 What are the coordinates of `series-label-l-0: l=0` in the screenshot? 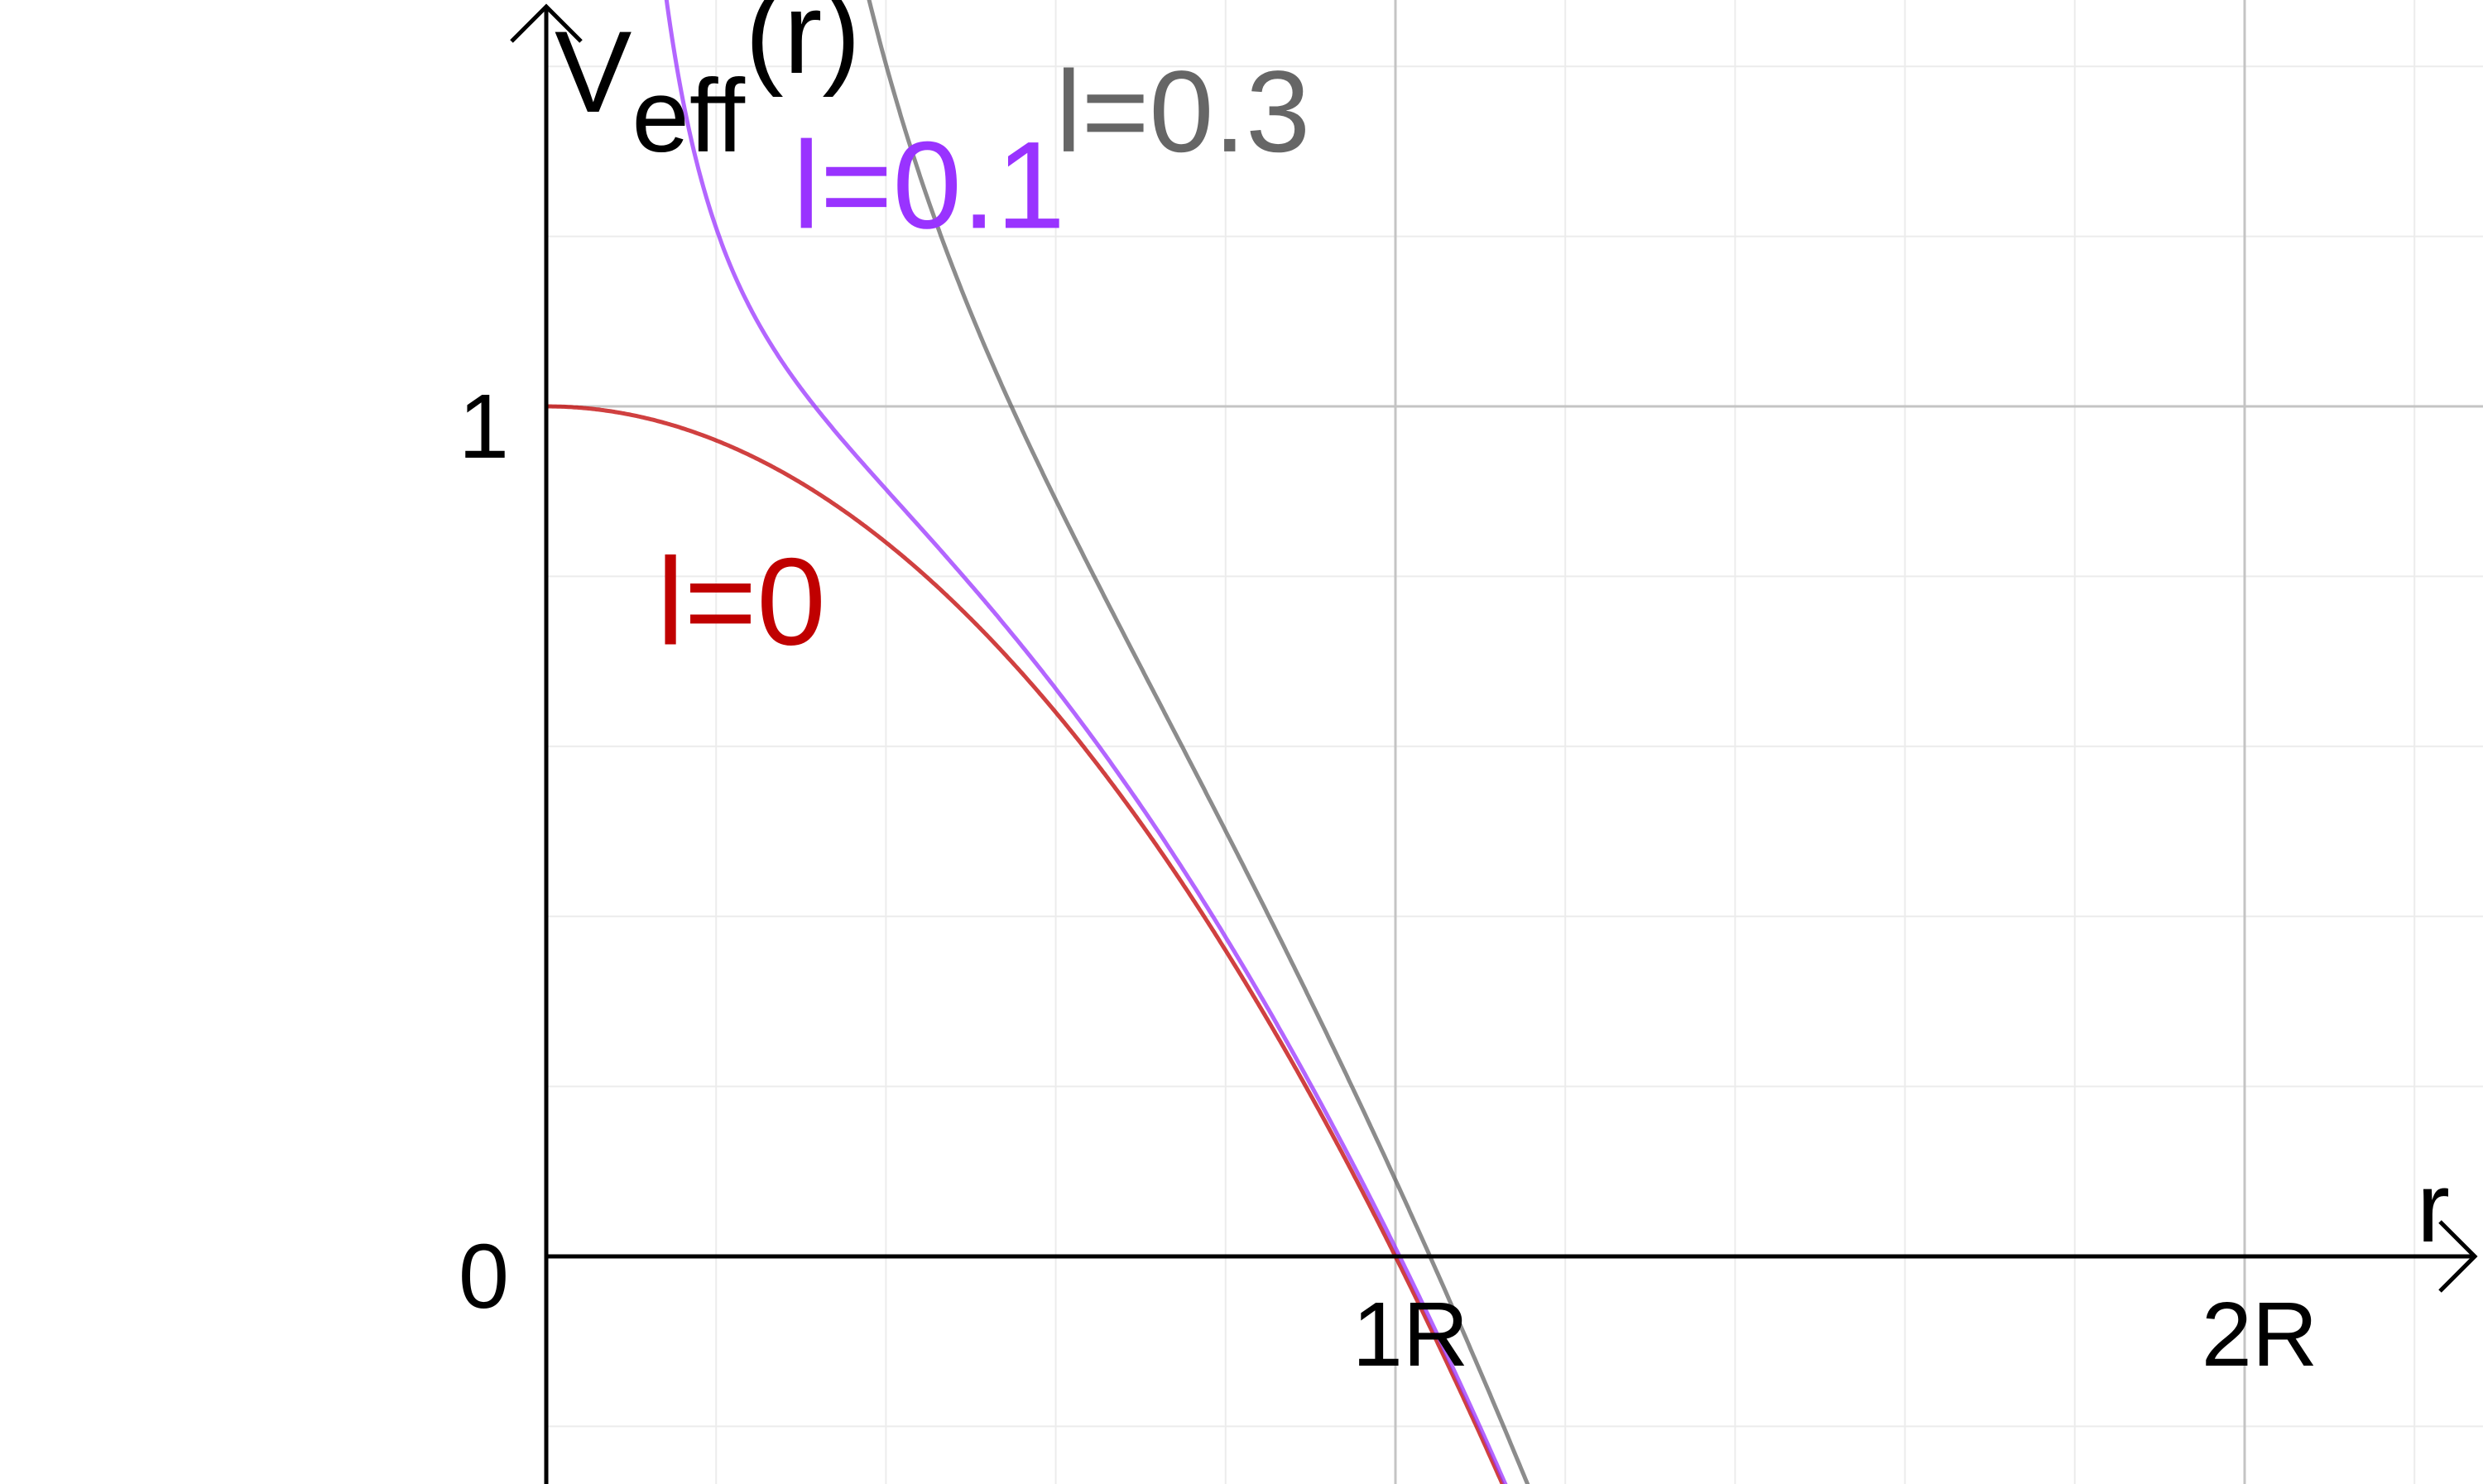 It's located at (740, 601).